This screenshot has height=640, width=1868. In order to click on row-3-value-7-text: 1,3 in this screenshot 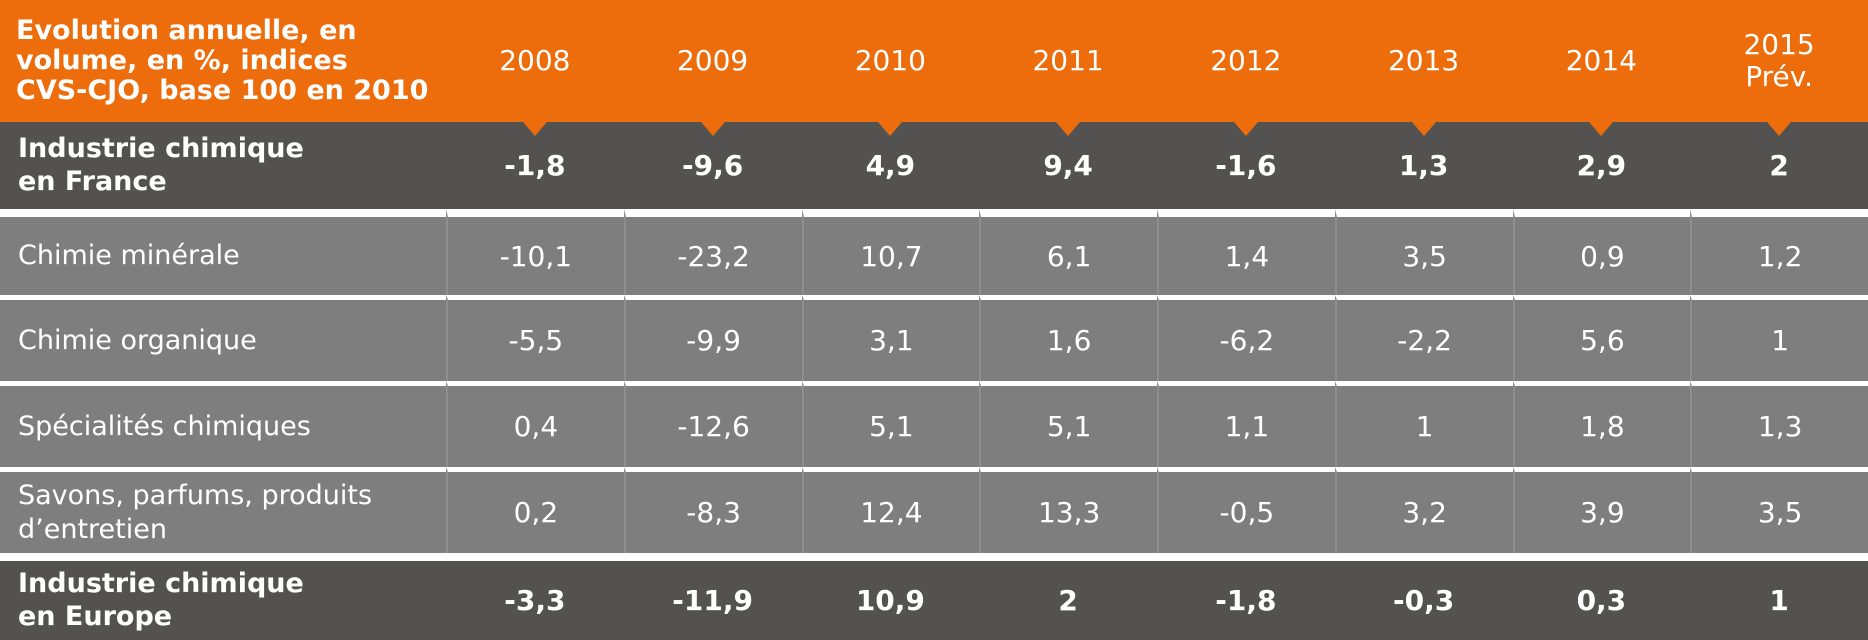, I will do `click(1780, 426)`.